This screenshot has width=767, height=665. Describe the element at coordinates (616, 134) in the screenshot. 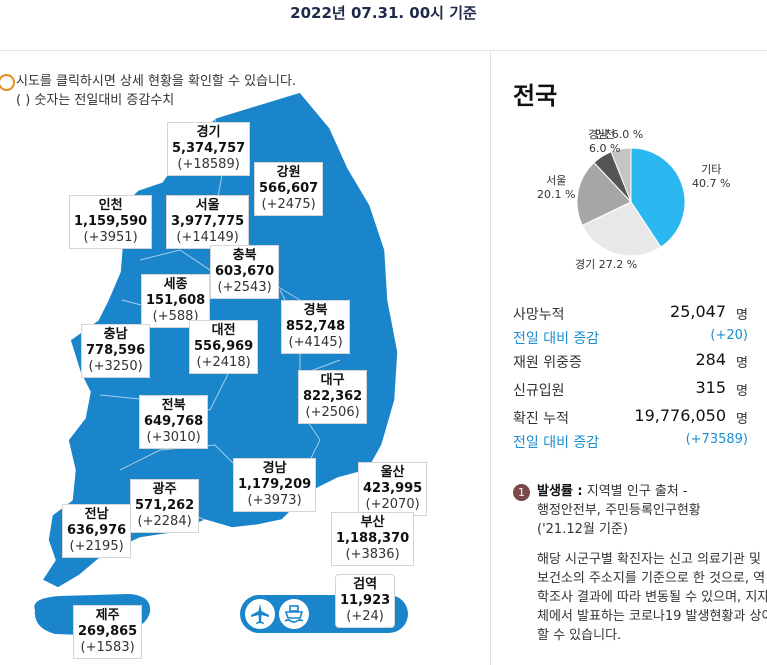

I see `pie-label-gyeongnam: 경남 6.0 %` at that location.